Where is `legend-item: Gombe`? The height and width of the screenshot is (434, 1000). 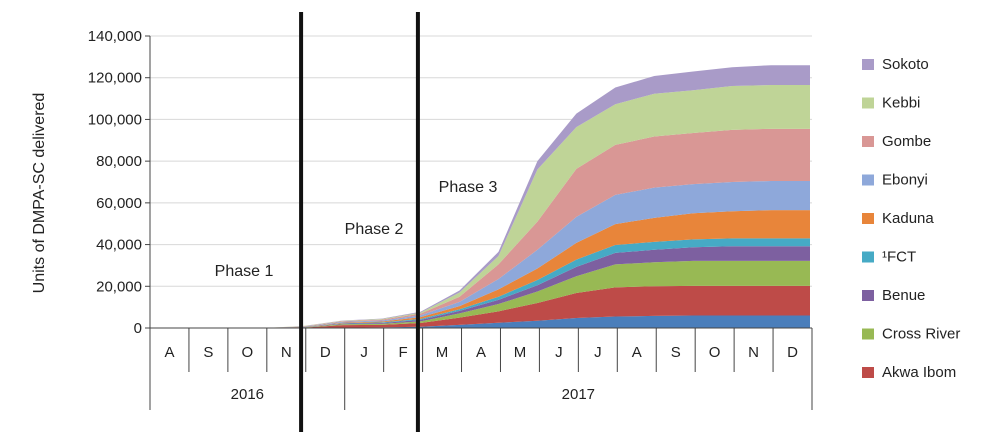
legend-item: Gombe is located at coordinates (896, 141).